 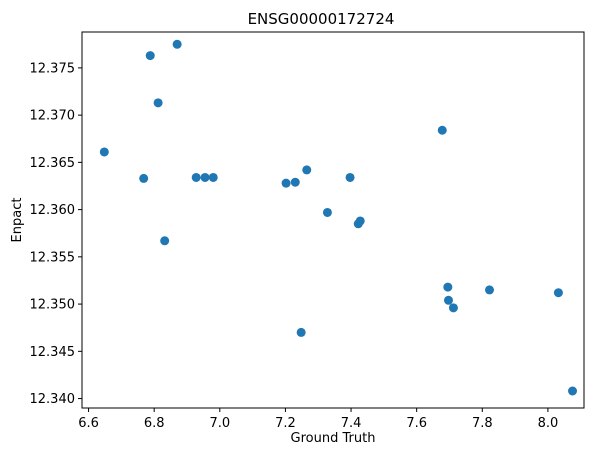 I want to click on y-tick-label: 12.340, so click(x=53, y=399).